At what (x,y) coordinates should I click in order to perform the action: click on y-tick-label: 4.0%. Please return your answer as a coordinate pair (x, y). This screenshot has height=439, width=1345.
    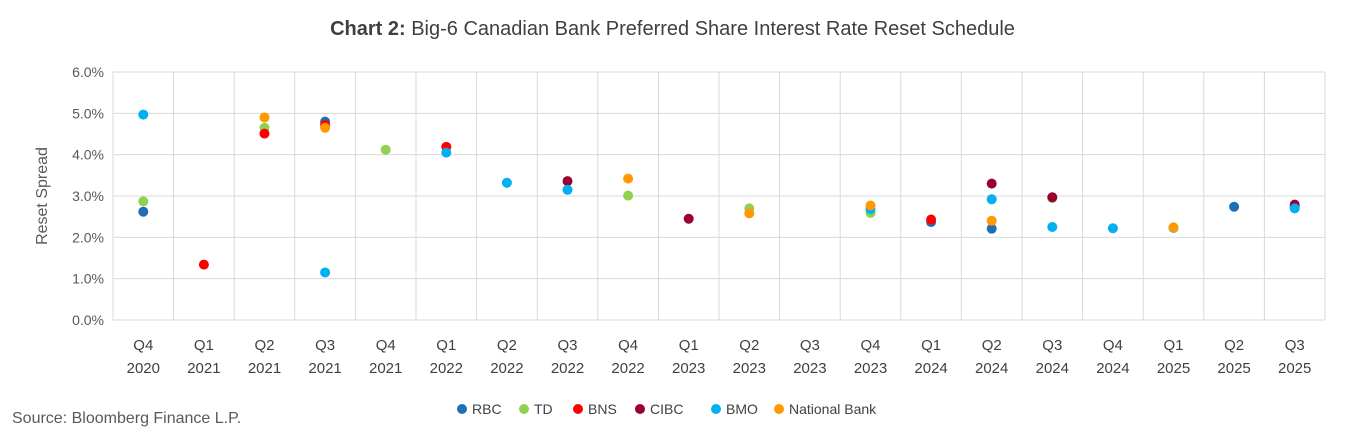
    Looking at the image, I should click on (88, 155).